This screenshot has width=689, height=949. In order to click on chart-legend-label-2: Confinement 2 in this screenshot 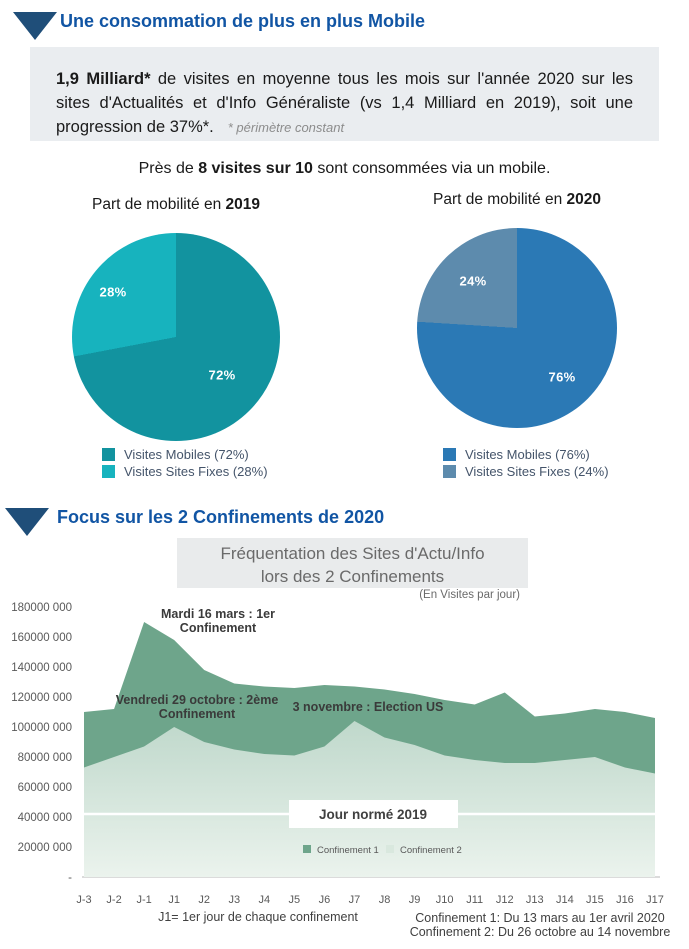, I will do `click(431, 850)`.